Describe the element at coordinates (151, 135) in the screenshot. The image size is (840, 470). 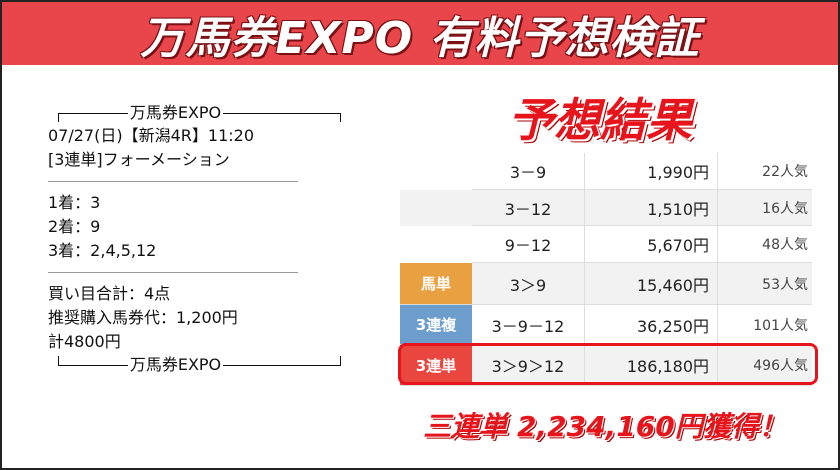
I see `race-date-line: 07/27(日)【新潟4R】11:20` at that location.